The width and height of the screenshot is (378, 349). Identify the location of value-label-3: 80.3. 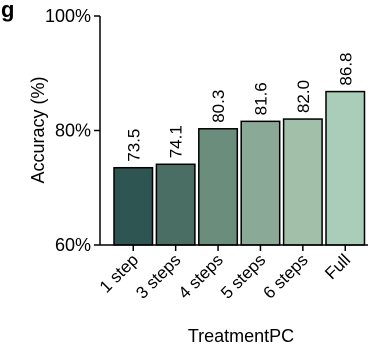
(218, 106).